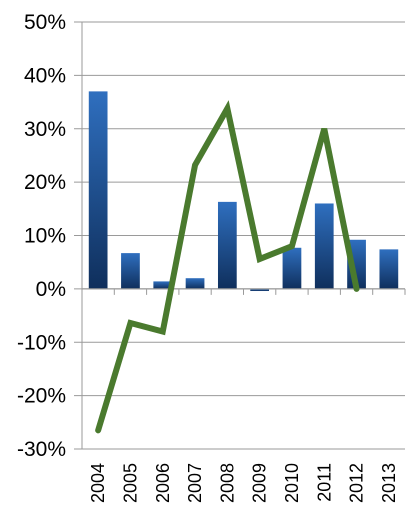 This screenshot has width=407, height=510. I want to click on bar-2010, so click(292, 268).